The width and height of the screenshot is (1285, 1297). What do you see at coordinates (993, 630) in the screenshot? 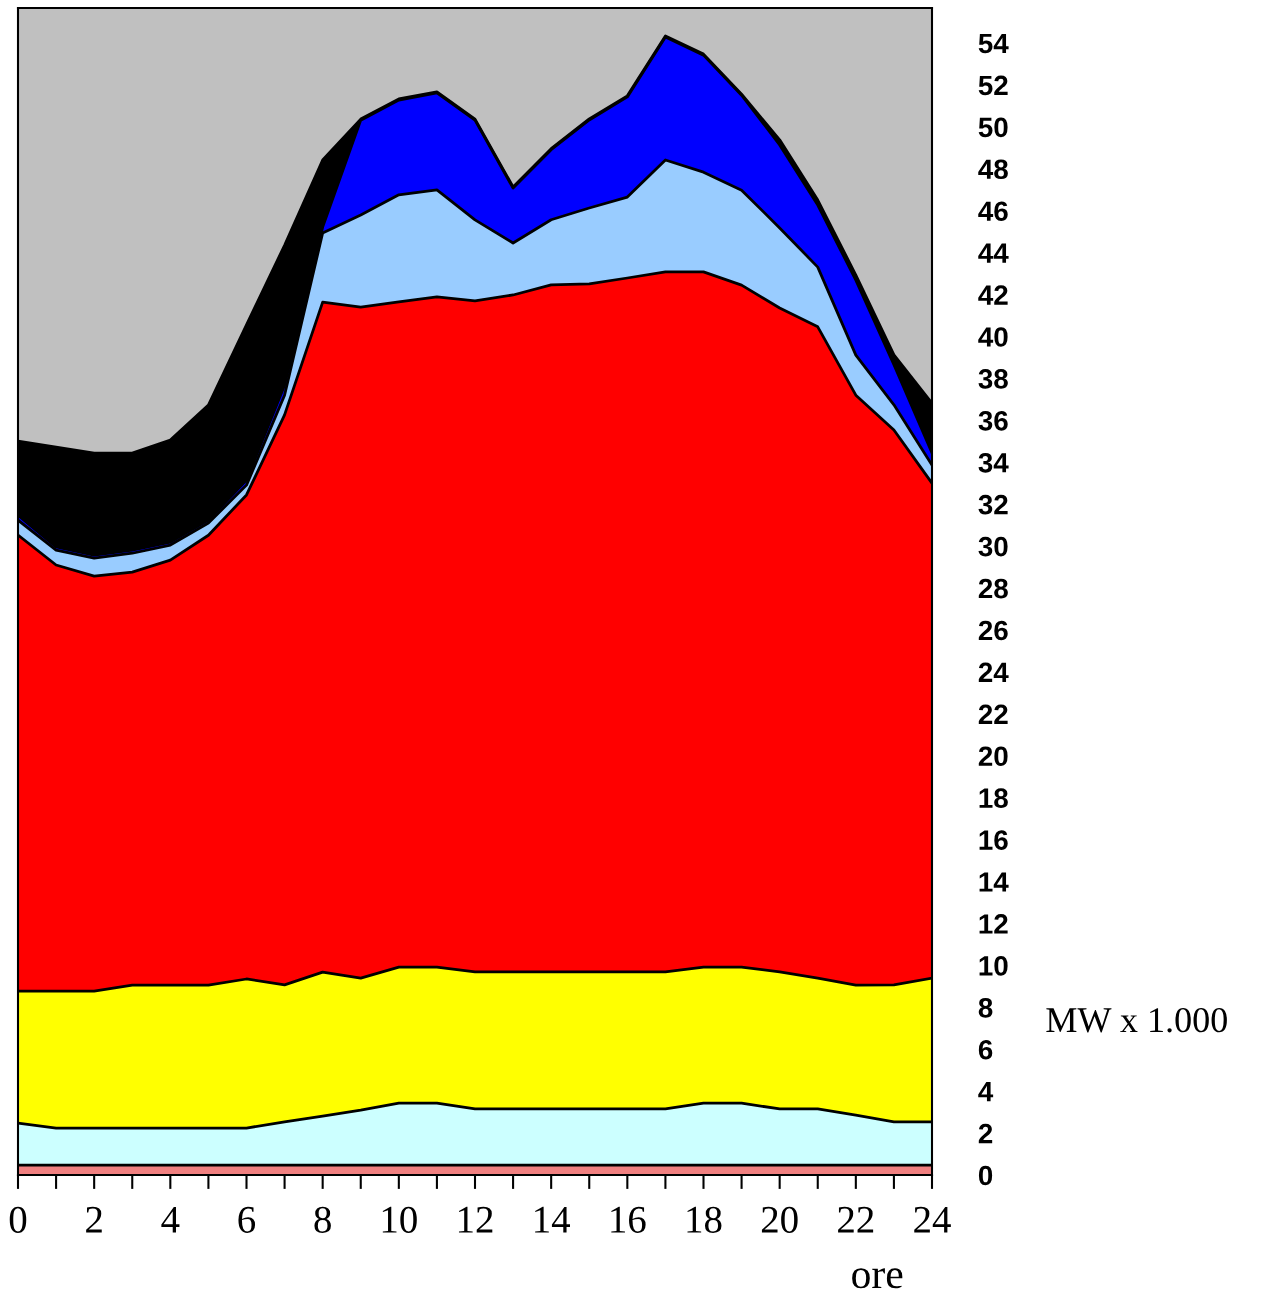
I see `y-tick-label: 26` at bounding box center [993, 630].